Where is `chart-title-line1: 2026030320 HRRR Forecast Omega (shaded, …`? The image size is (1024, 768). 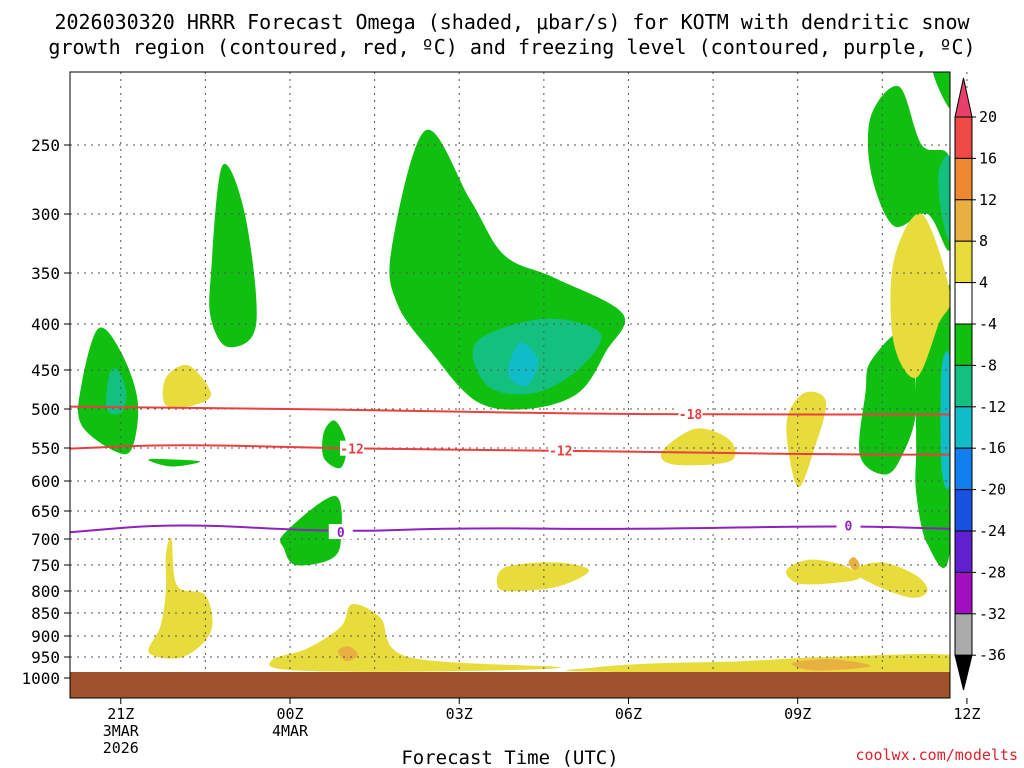
chart-title-line1: 2026030320 HRRR Forecast Omega (shaded, … is located at coordinates (512, 22).